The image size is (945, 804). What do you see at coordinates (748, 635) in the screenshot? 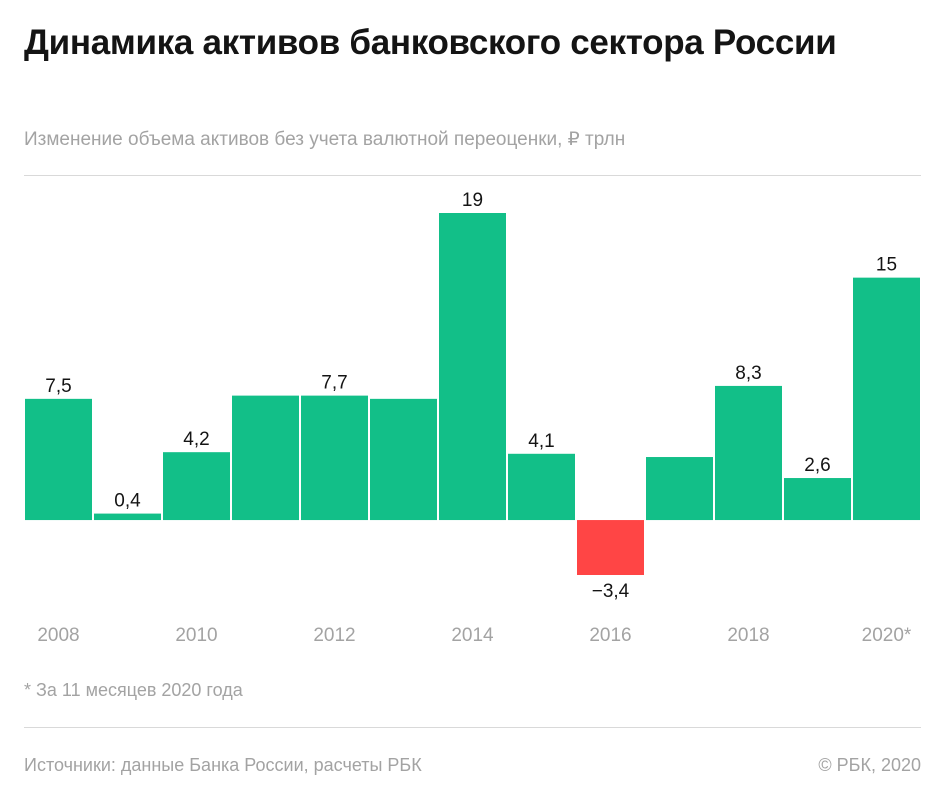
I see `x-tick-2018: 2018` at bounding box center [748, 635].